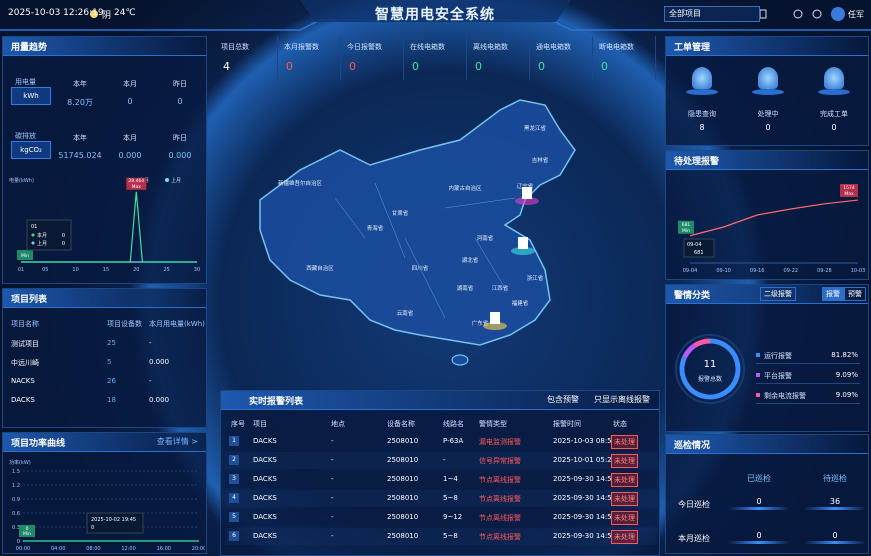 This screenshot has width=871, height=556. I want to click on tab: 包含预警, so click(563, 399).